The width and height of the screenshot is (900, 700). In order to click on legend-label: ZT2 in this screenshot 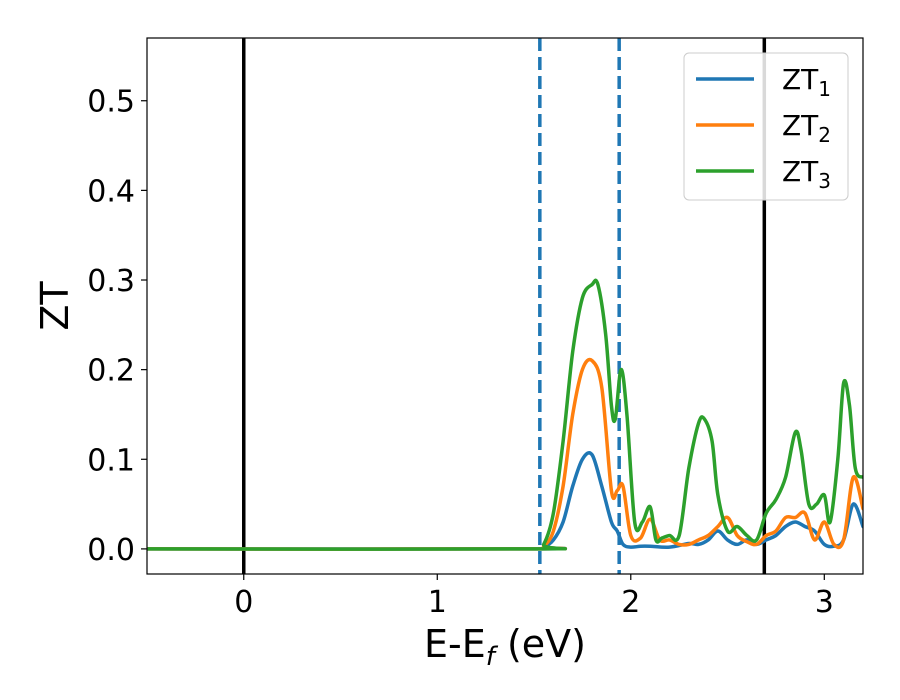, I will do `click(806, 128)`.